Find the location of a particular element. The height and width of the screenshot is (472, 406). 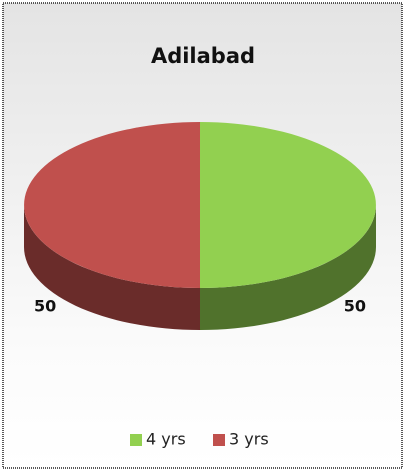

chart-title: Adilabad is located at coordinates (203, 56).